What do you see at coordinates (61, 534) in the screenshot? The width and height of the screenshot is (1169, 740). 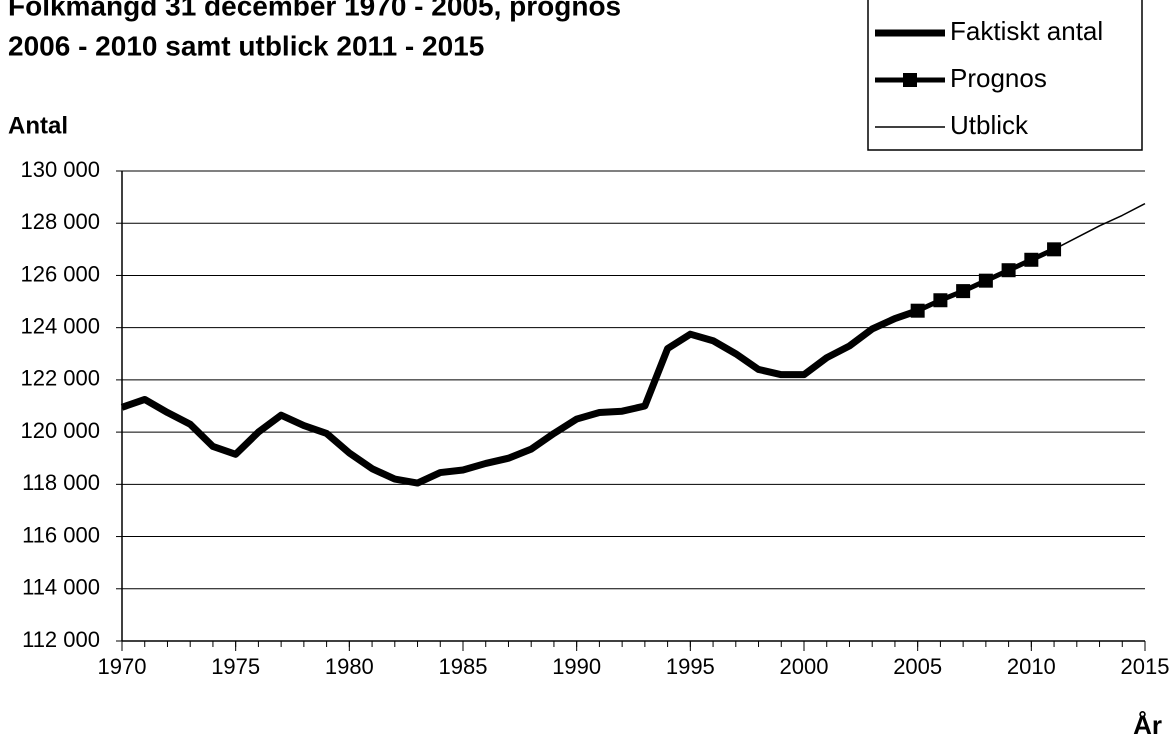 I see `y-tick-label: 116 000` at bounding box center [61, 534].